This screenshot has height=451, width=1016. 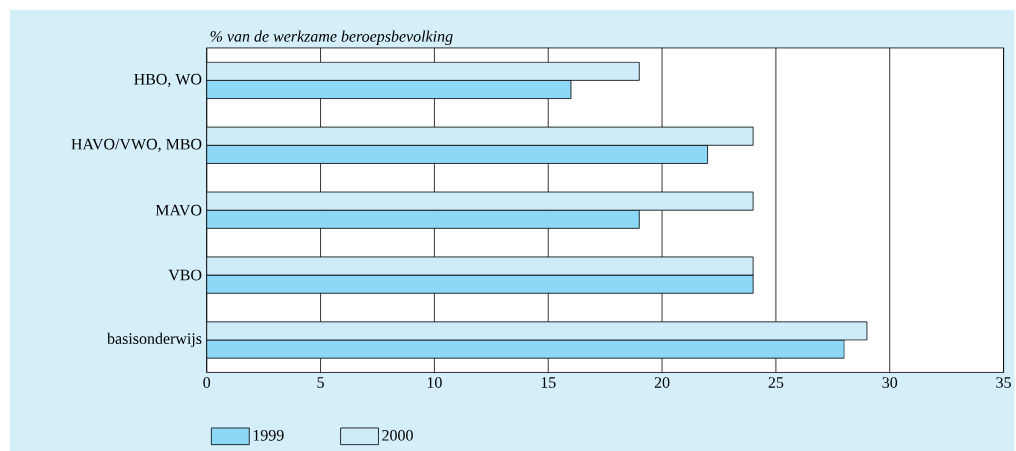 What do you see at coordinates (331, 37) in the screenshot?
I see `x-axis-title: % van de werkzame beroepsbevolking` at bounding box center [331, 37].